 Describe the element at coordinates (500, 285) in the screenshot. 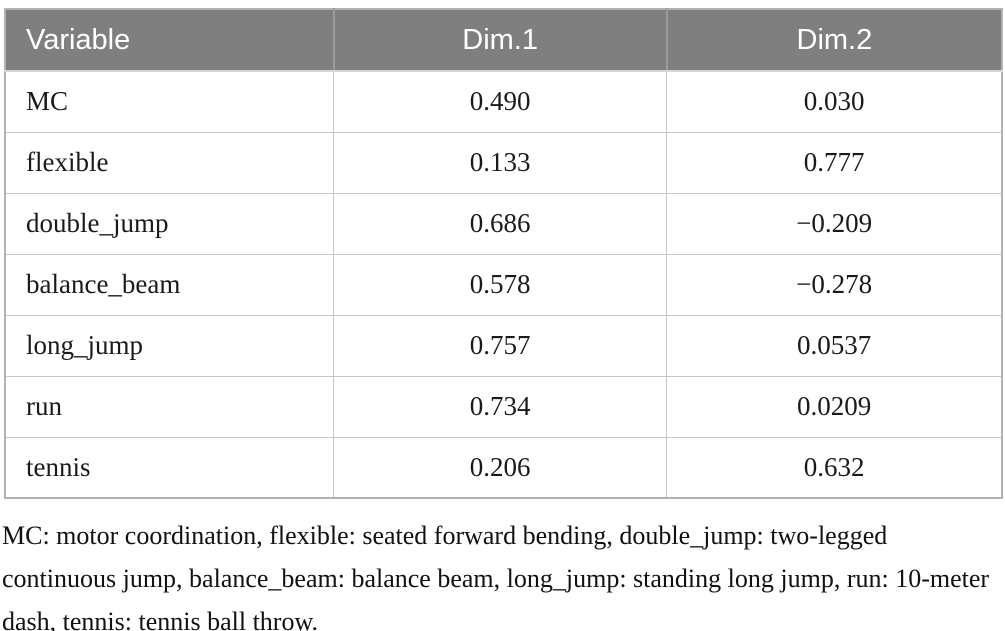

I see `cell-dim1: 0.578` at that location.